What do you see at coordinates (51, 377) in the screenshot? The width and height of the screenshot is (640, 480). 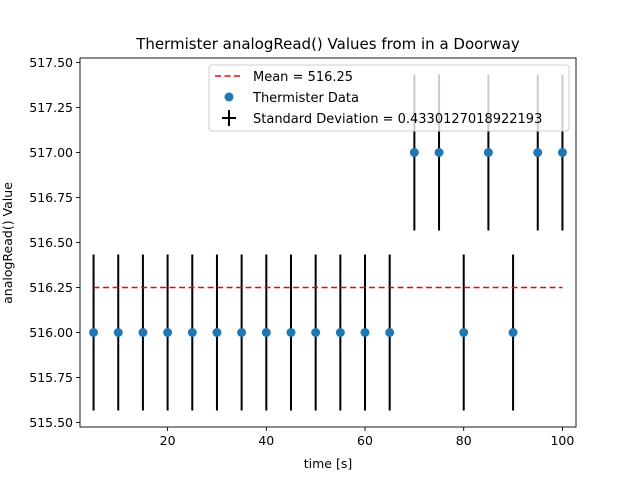 I see `y-tick-label: 515.75` at bounding box center [51, 377].